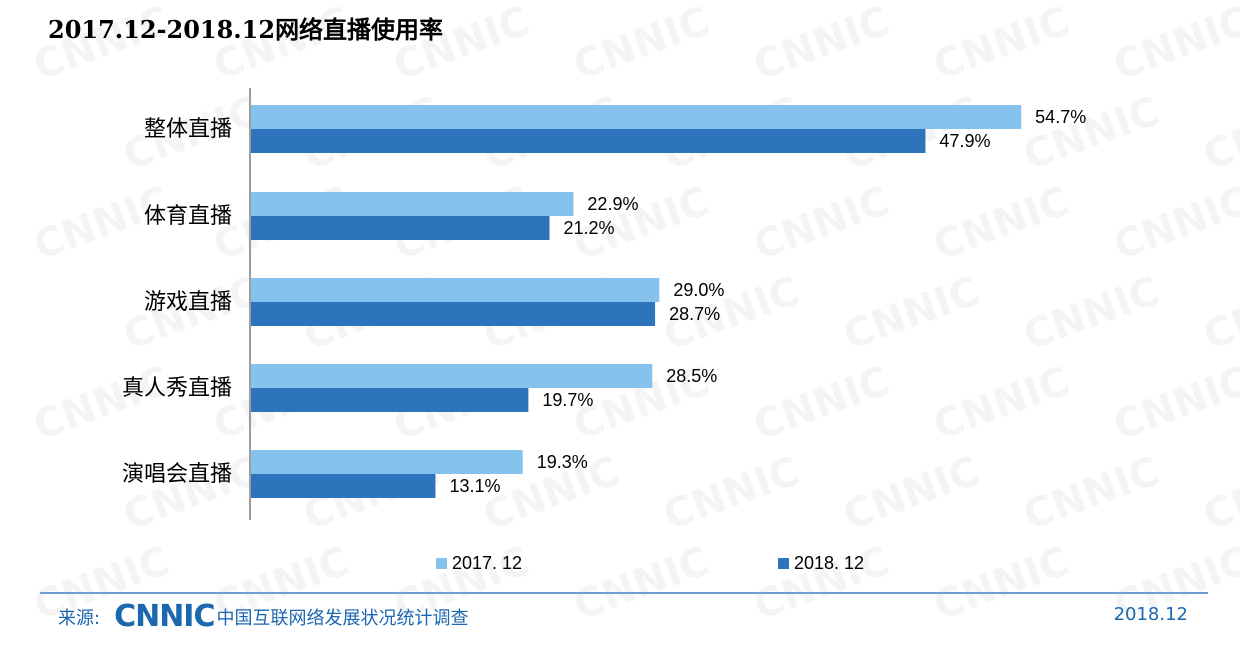  Describe the element at coordinates (487, 563) in the screenshot. I see `legend-label-2017: 2017. 12` at that location.